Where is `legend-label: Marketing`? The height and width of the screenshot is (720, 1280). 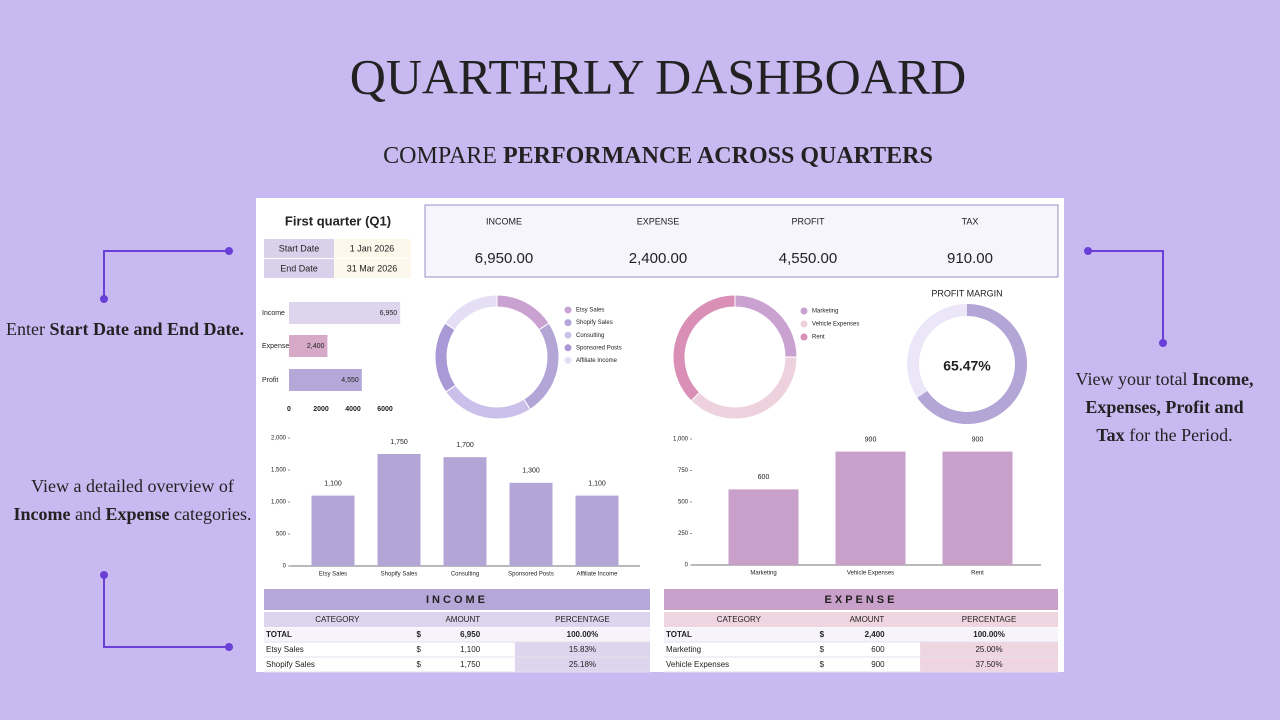
legend-label: Marketing is located at coordinates (825, 312).